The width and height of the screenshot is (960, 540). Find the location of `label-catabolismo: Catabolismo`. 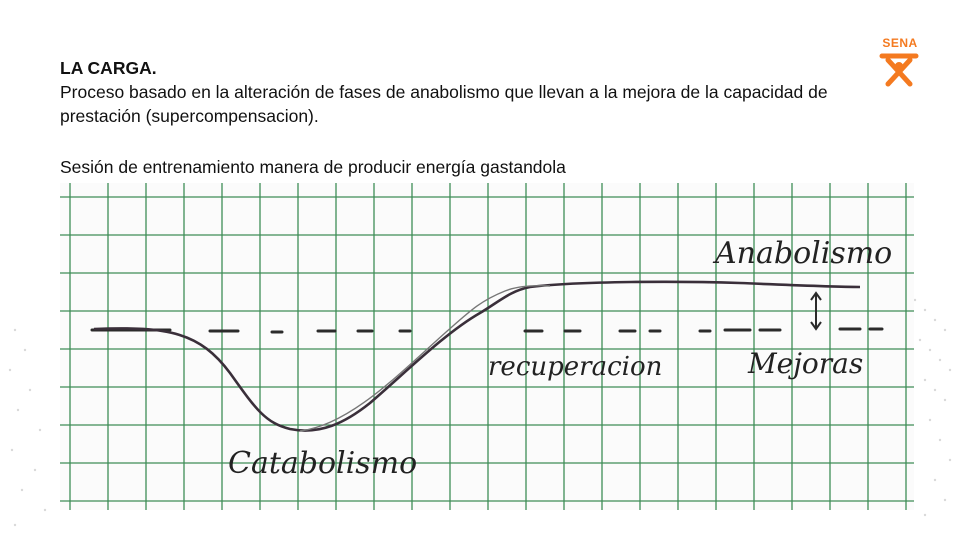

label-catabolismo: Catabolismo is located at coordinates (322, 463).